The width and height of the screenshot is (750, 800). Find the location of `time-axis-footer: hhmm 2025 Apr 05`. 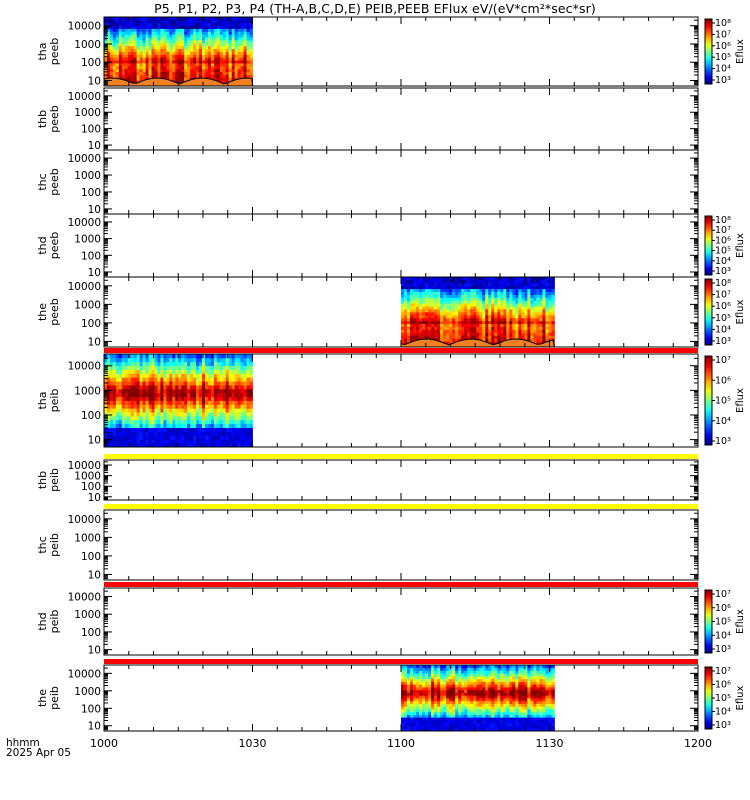

time-axis-footer: hhmm 2025 Apr 05 is located at coordinates (38, 748).